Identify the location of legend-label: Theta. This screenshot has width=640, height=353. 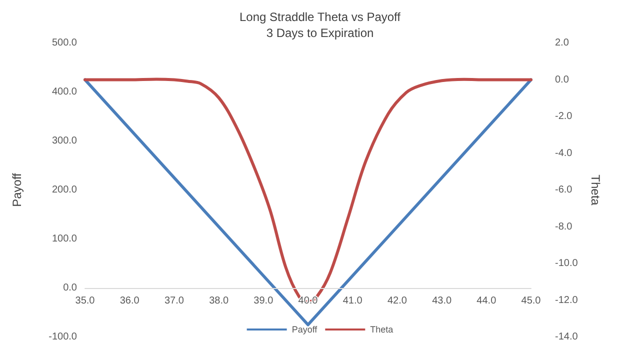
(382, 329).